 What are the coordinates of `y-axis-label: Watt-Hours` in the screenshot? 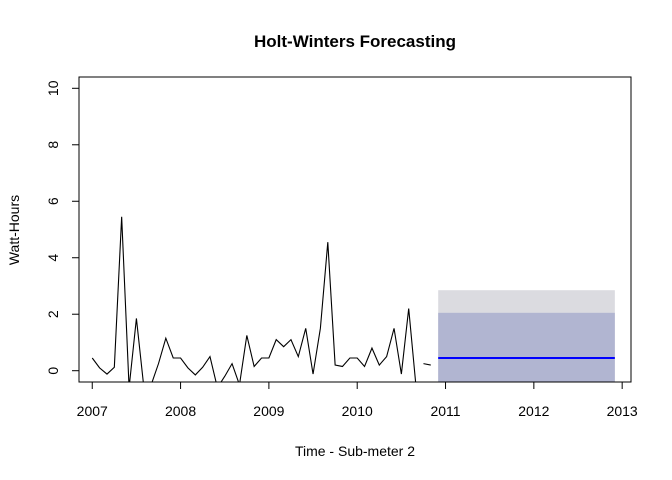 It's located at (14, 230).